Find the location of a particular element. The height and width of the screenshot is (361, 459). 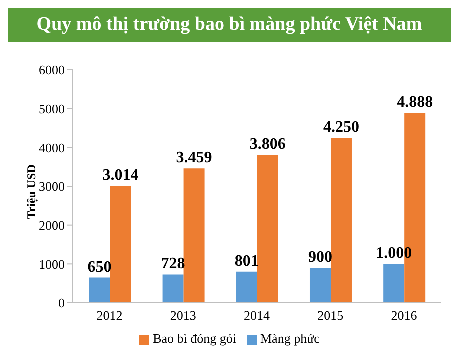

y-tick-label: 5000 is located at coordinates (52, 108).